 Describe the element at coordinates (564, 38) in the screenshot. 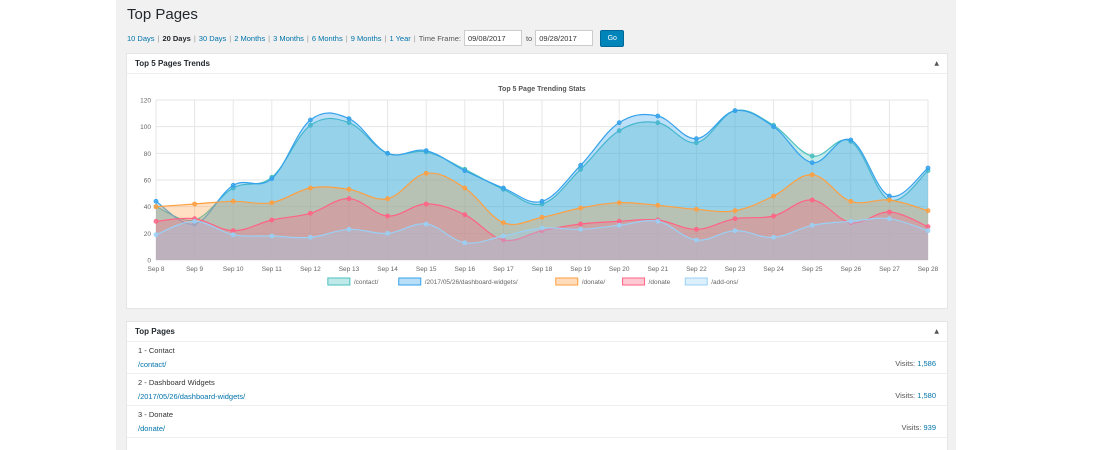

I see `to-date-input` at that location.